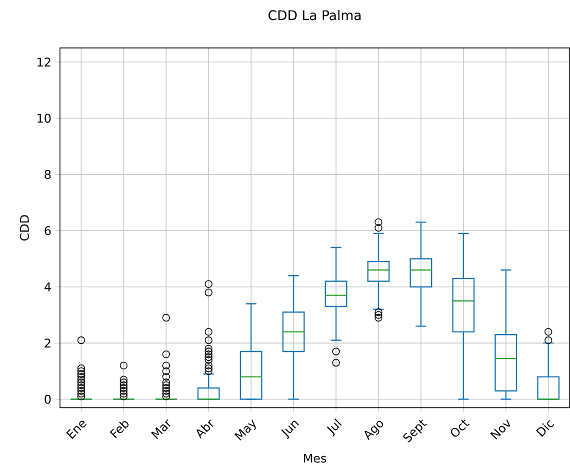 This screenshot has height=474, width=570. Describe the element at coordinates (500, 430) in the screenshot. I see `x-tick-label: Nov` at that location.